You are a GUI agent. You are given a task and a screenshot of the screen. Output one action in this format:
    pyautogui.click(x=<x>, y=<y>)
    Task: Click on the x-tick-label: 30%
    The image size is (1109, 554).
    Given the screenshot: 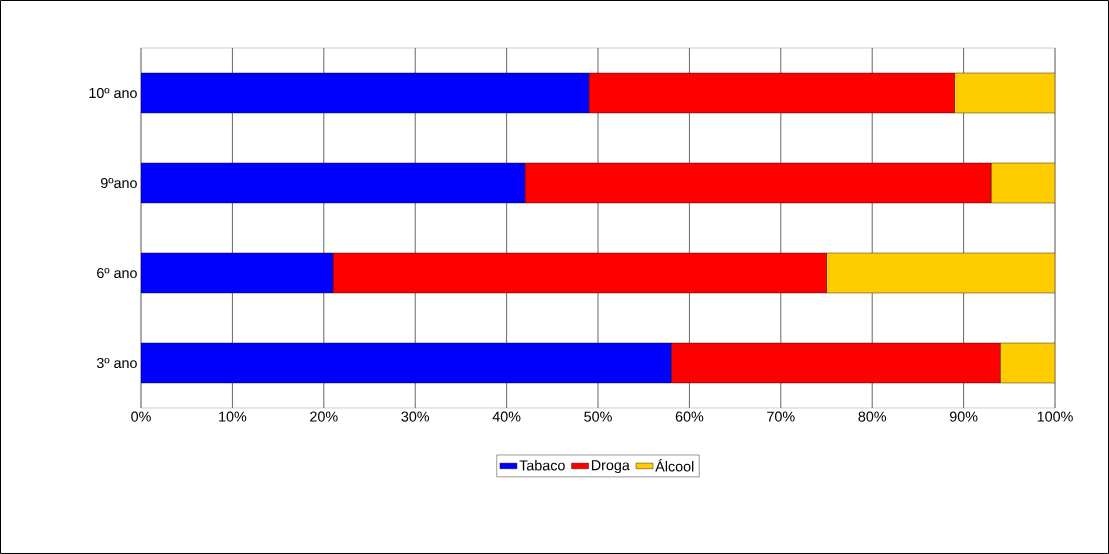 What is the action you would take?
    pyautogui.click(x=415, y=416)
    